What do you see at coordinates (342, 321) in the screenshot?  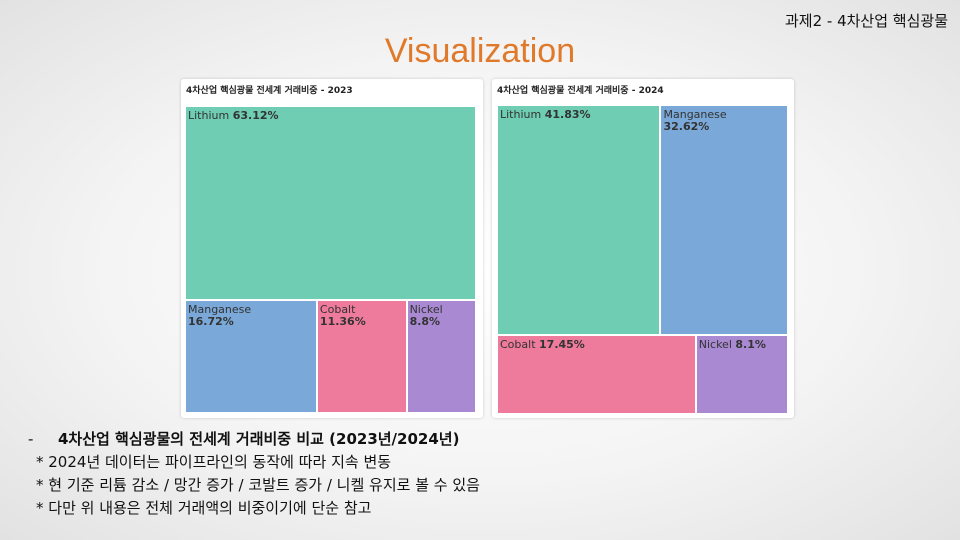 I see `tile-value-label: 11.36%` at bounding box center [342, 321].